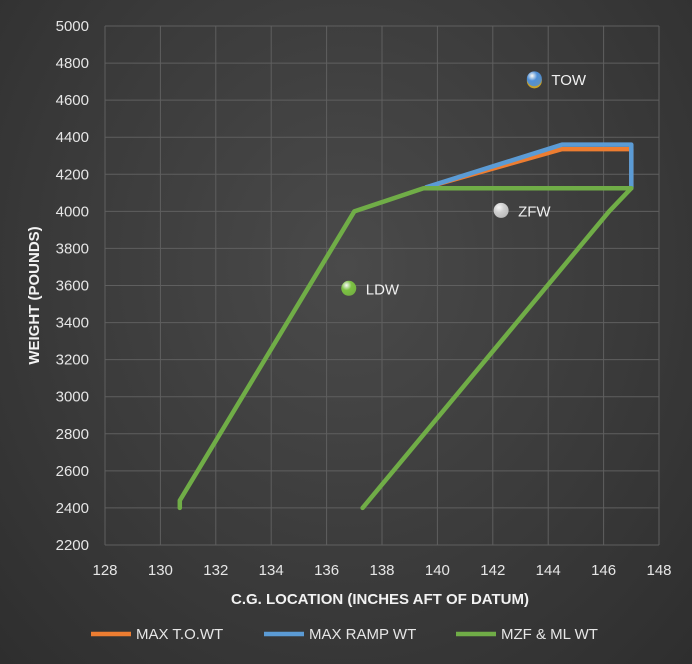 The width and height of the screenshot is (692, 664). I want to click on y-tick-label: 4200, so click(72, 174).